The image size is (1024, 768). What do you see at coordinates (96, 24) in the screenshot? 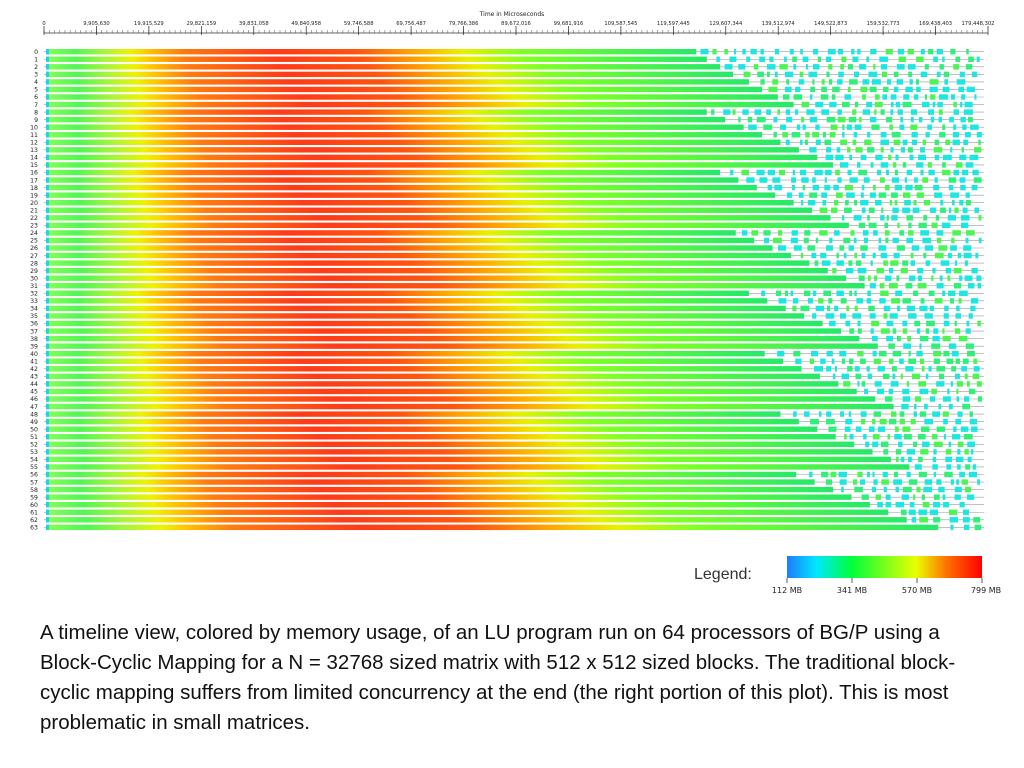
I see `x-tick-label: 9,905,630` at bounding box center [96, 24].